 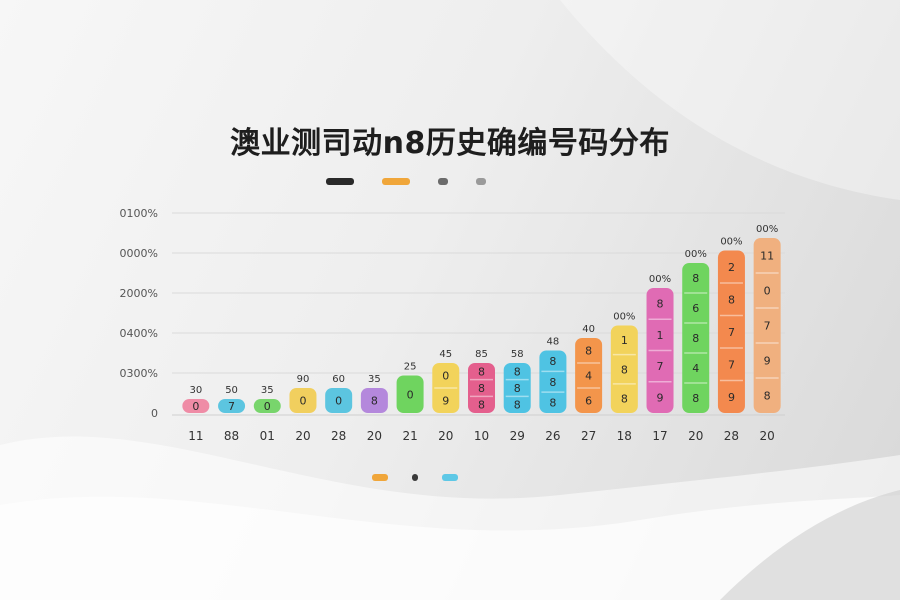 What do you see at coordinates (139, 293) in the screenshot?
I see `y-tick-label: 2000%` at bounding box center [139, 293].